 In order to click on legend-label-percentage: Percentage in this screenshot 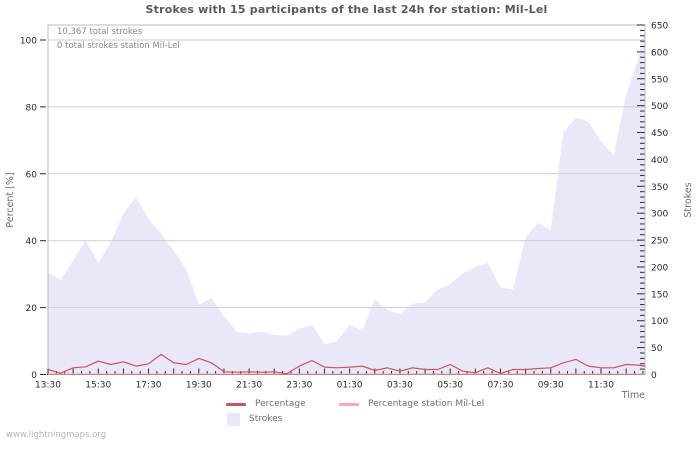, I will do `click(280, 404)`.